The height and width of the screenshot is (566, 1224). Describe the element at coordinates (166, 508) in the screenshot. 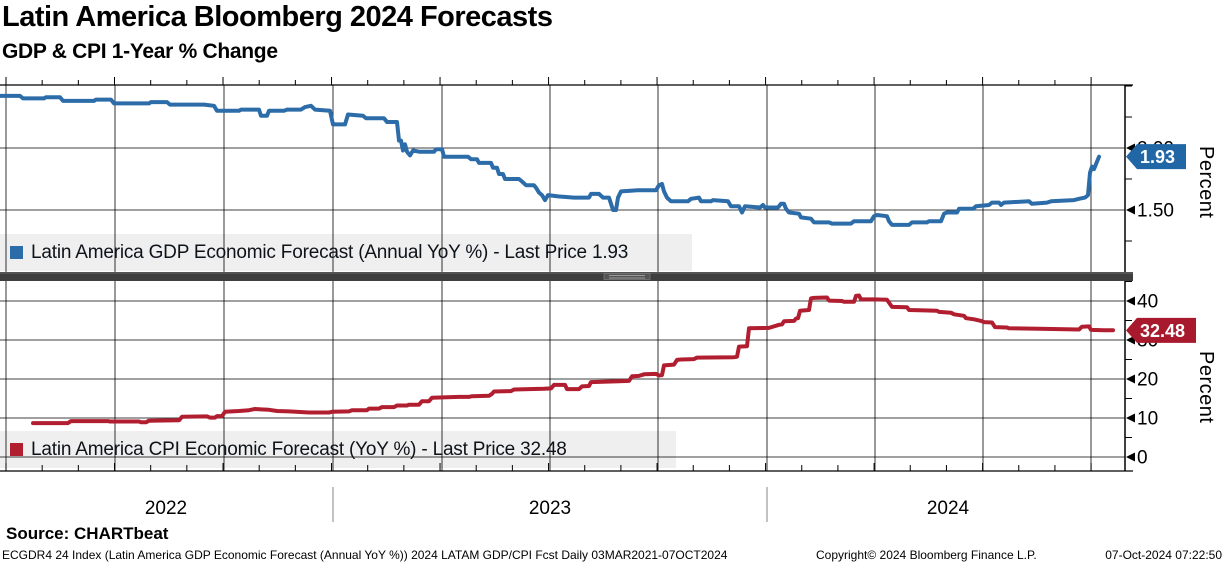

I see `x-axis-year-label: 2022` at that location.